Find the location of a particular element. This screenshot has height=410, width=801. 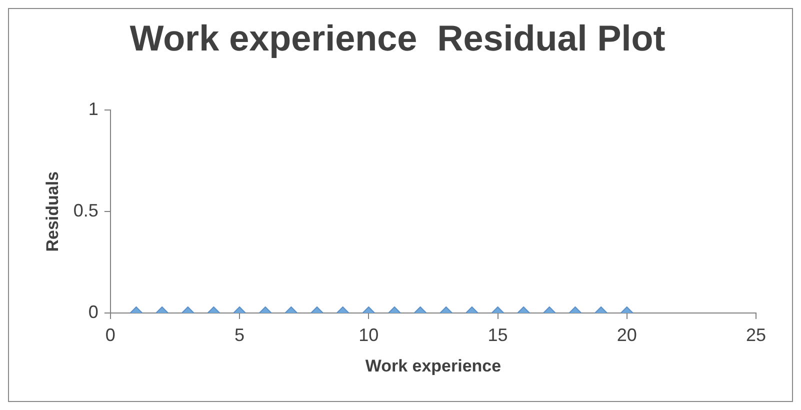

chart-title: Work experience Residual Plot is located at coordinates (398, 38).